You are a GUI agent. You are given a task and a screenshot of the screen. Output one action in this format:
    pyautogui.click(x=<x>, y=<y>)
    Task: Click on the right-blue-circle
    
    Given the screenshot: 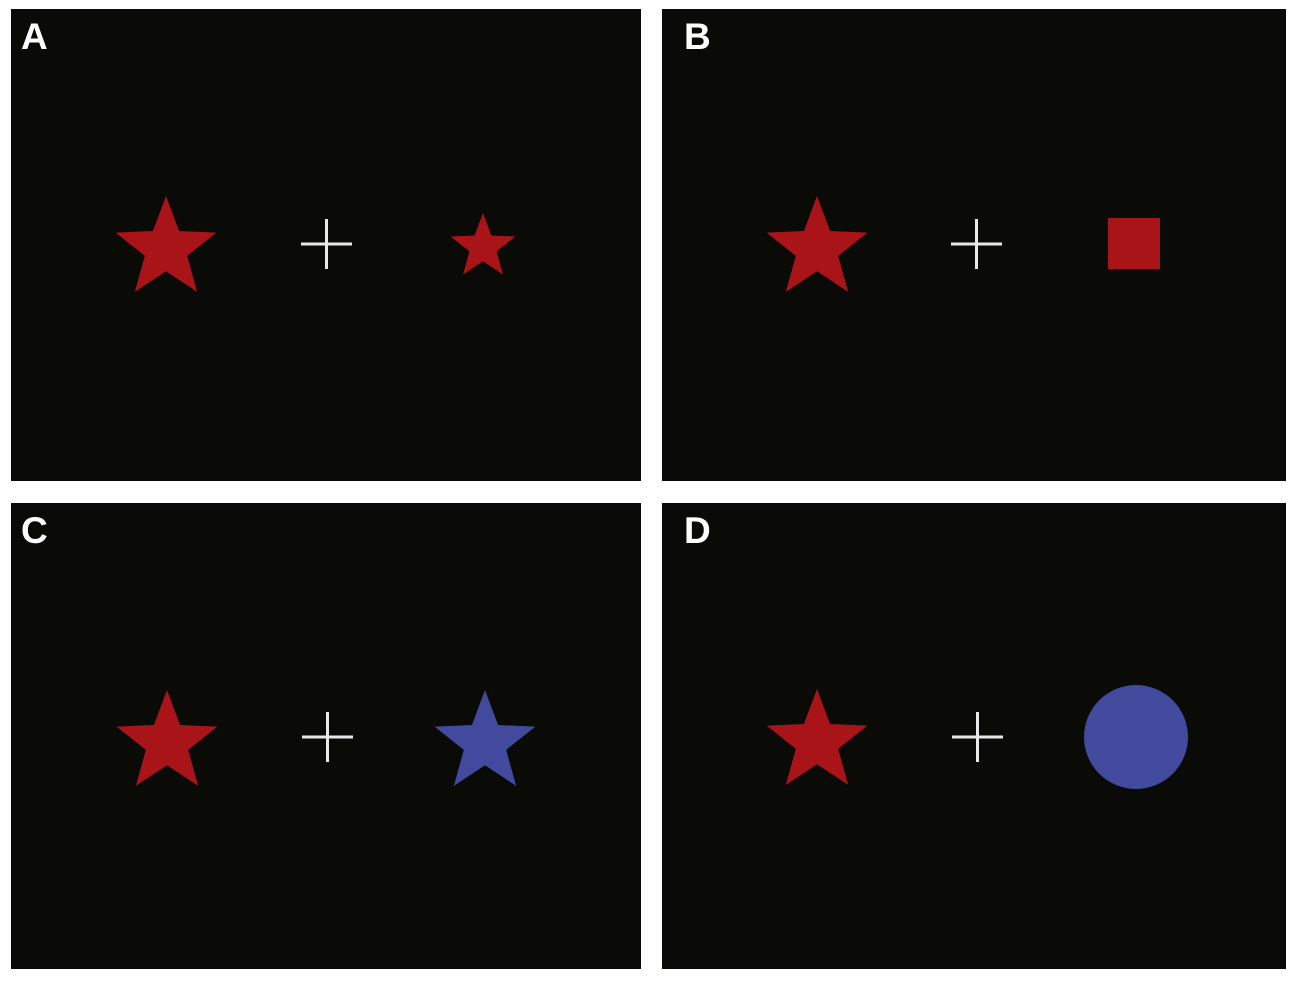 What is the action you would take?
    pyautogui.click(x=1136, y=737)
    